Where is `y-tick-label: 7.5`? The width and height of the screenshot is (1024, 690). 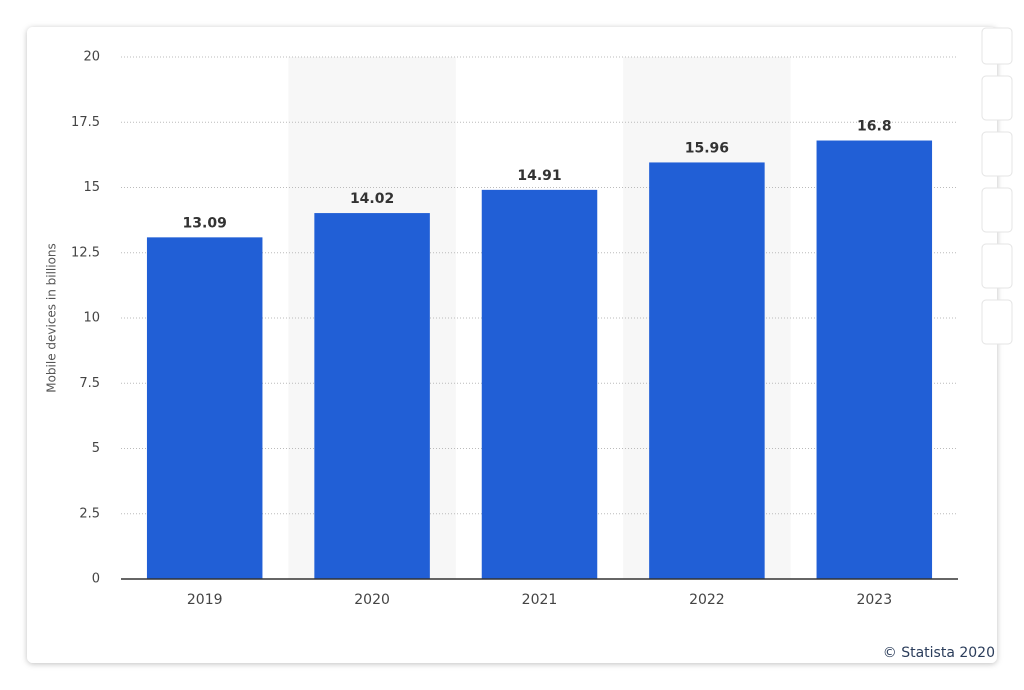 y-tick-label: 7.5 is located at coordinates (89, 383).